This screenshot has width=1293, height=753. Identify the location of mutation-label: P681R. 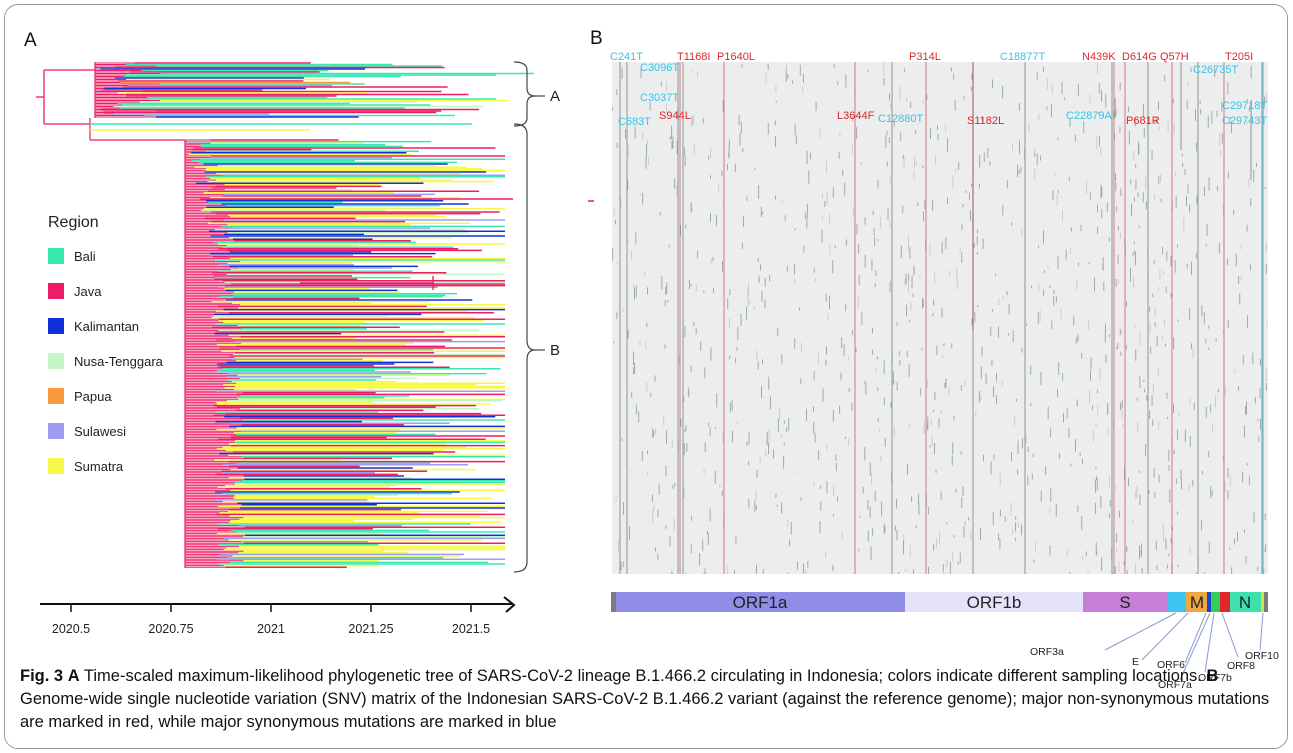
(1143, 121).